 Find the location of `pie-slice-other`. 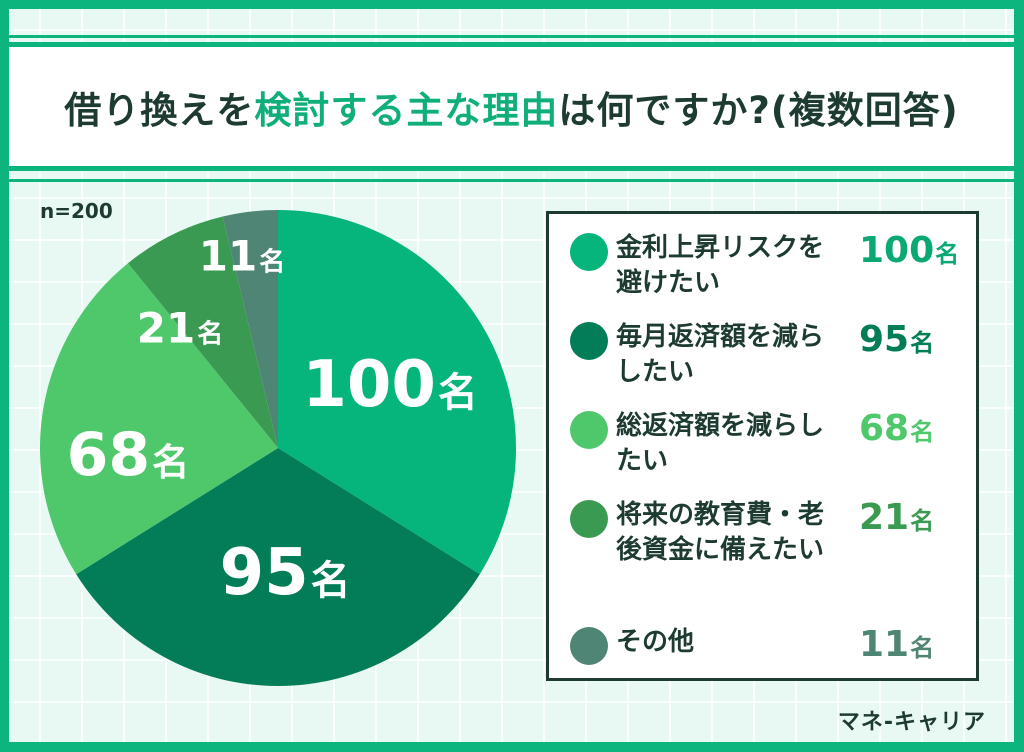

pie-slice-other is located at coordinates (250, 329).